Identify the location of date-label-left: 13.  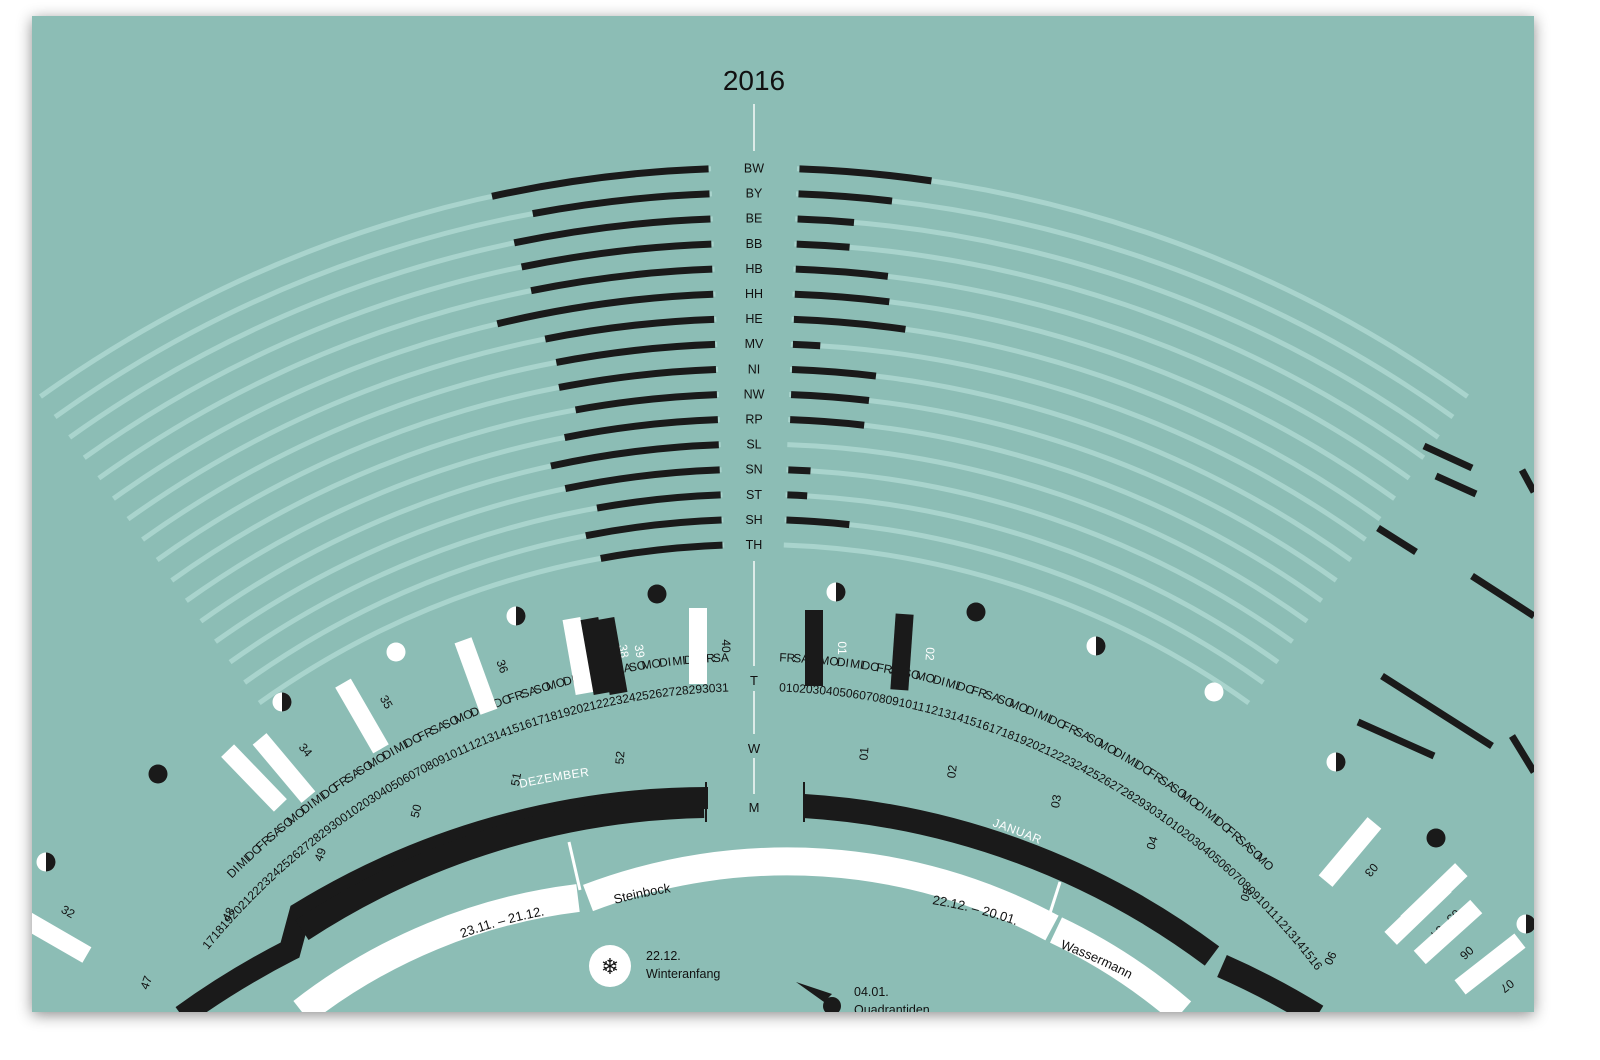
(488, 739).